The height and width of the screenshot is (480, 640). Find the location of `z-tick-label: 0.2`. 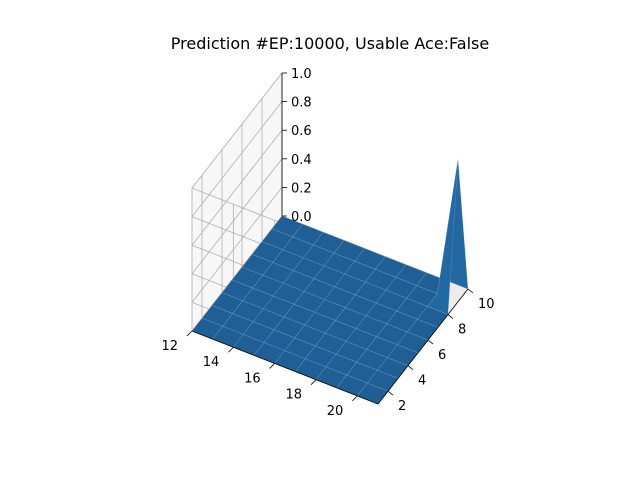

z-tick-label: 0.2 is located at coordinates (301, 188).